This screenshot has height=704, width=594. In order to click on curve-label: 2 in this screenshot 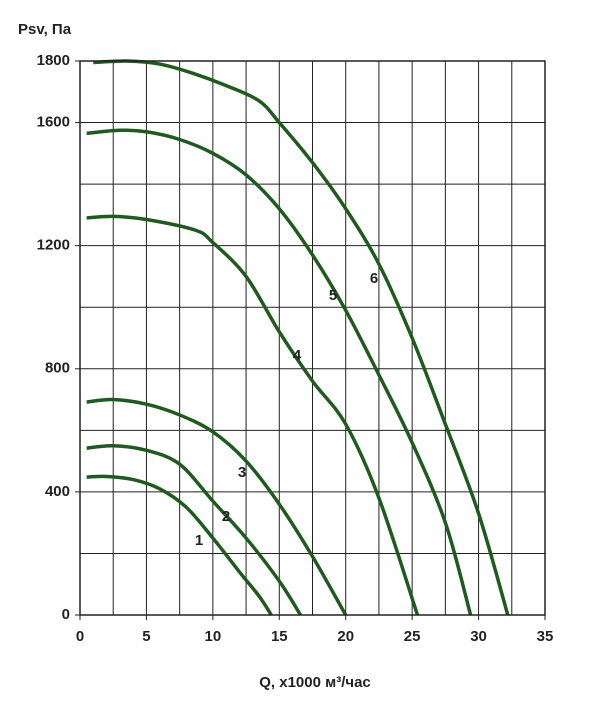, I will do `click(226, 516)`.